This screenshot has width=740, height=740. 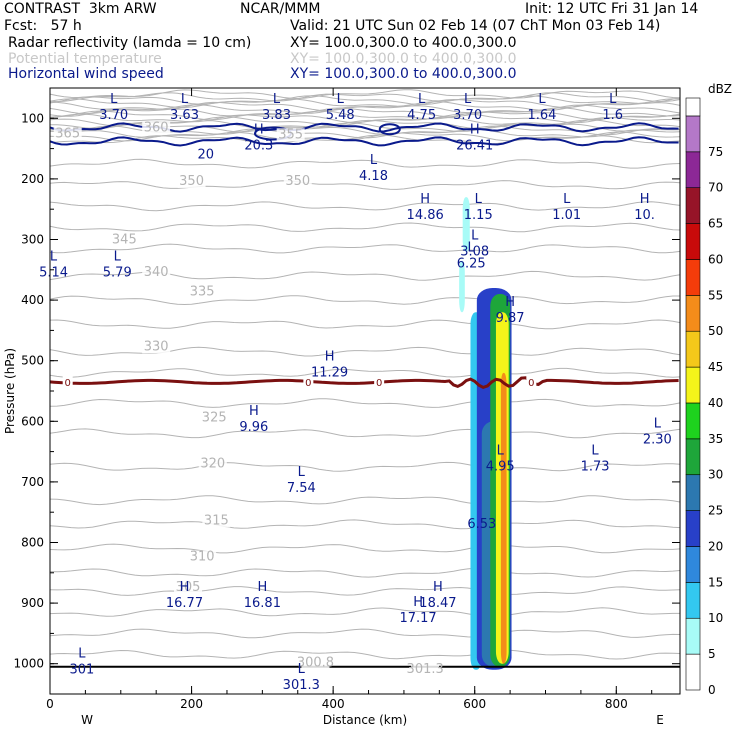 What do you see at coordinates (471, 264) in the screenshot?
I see `wind-speed-label: 6.25` at bounding box center [471, 264].